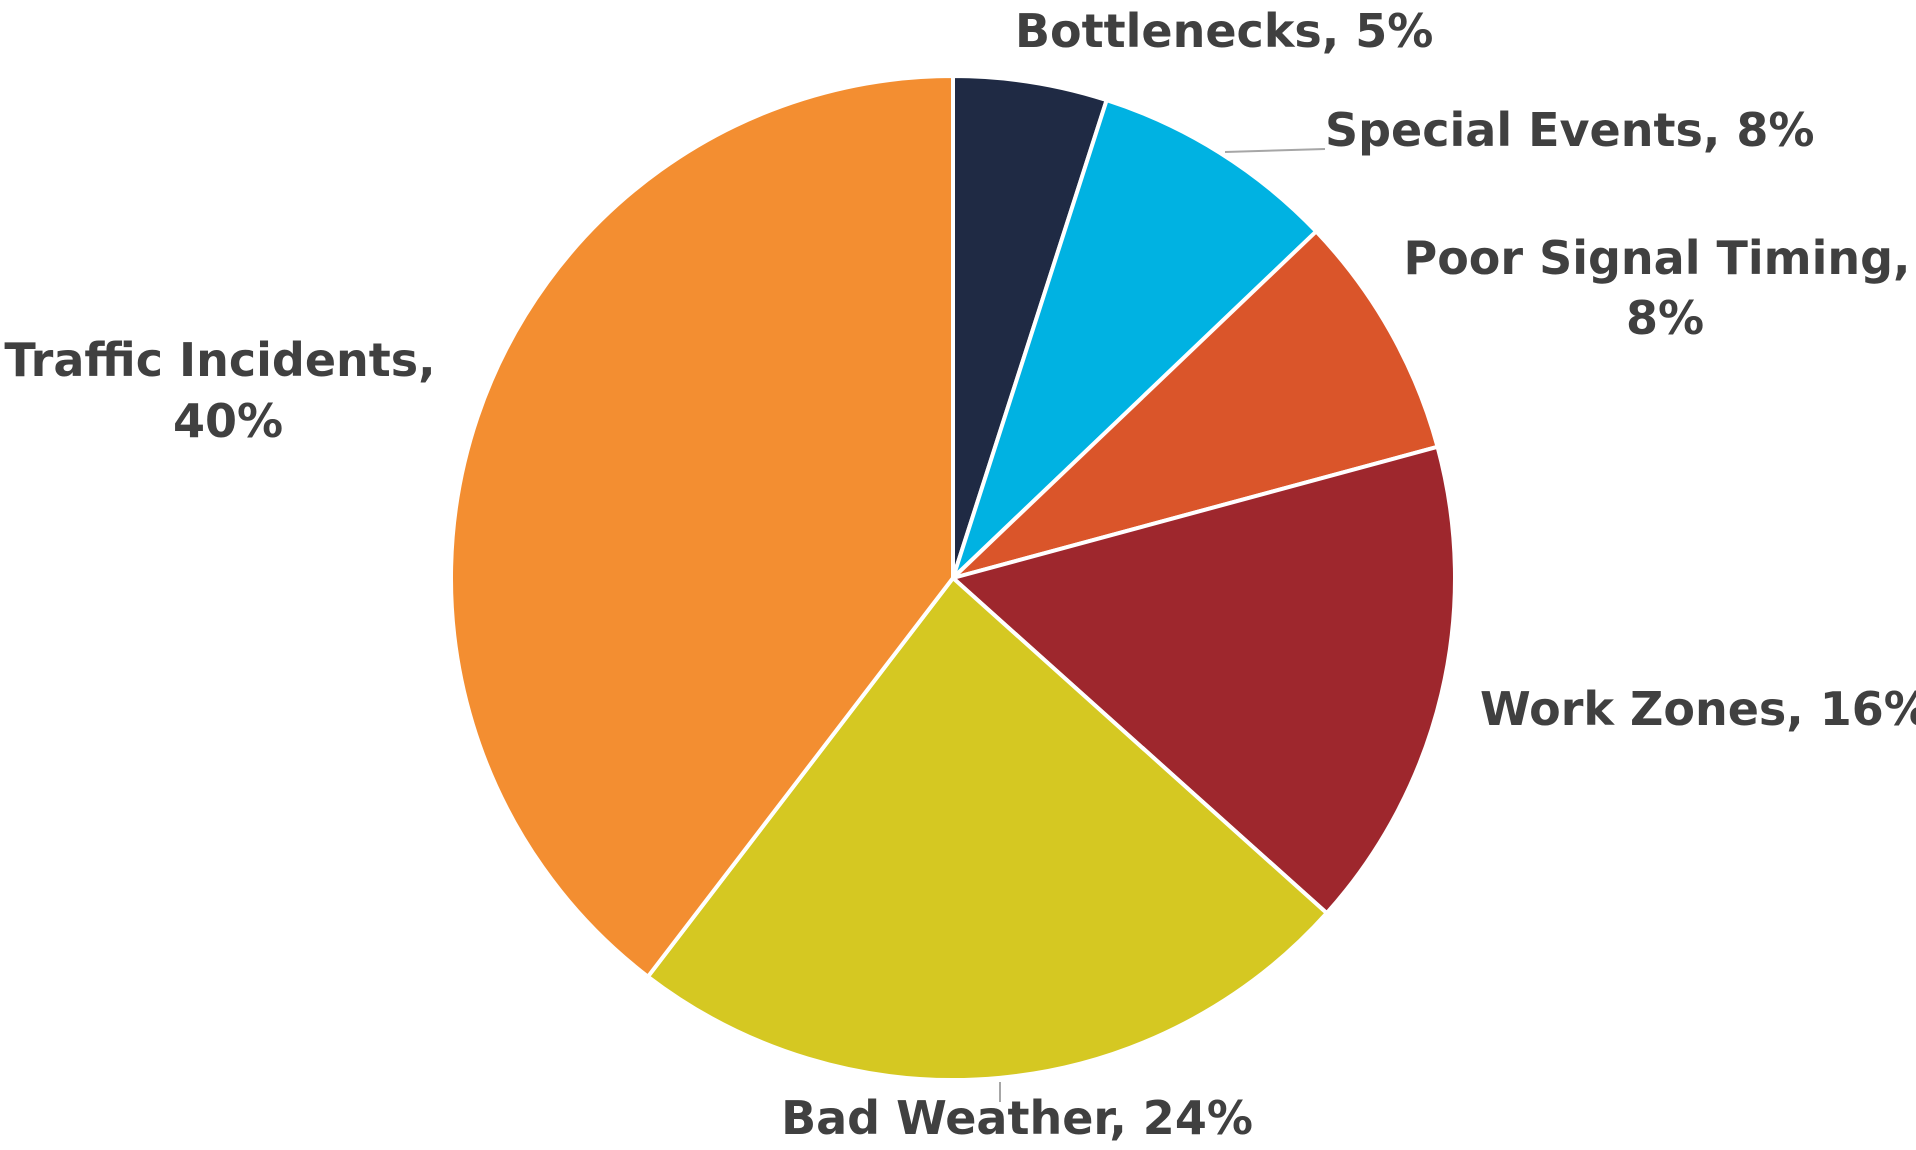 Image resolution: width=1916 pixels, height=1150 pixels. Describe the element at coordinates (1275, 150) in the screenshot. I see `leader-line-special-events` at that location.